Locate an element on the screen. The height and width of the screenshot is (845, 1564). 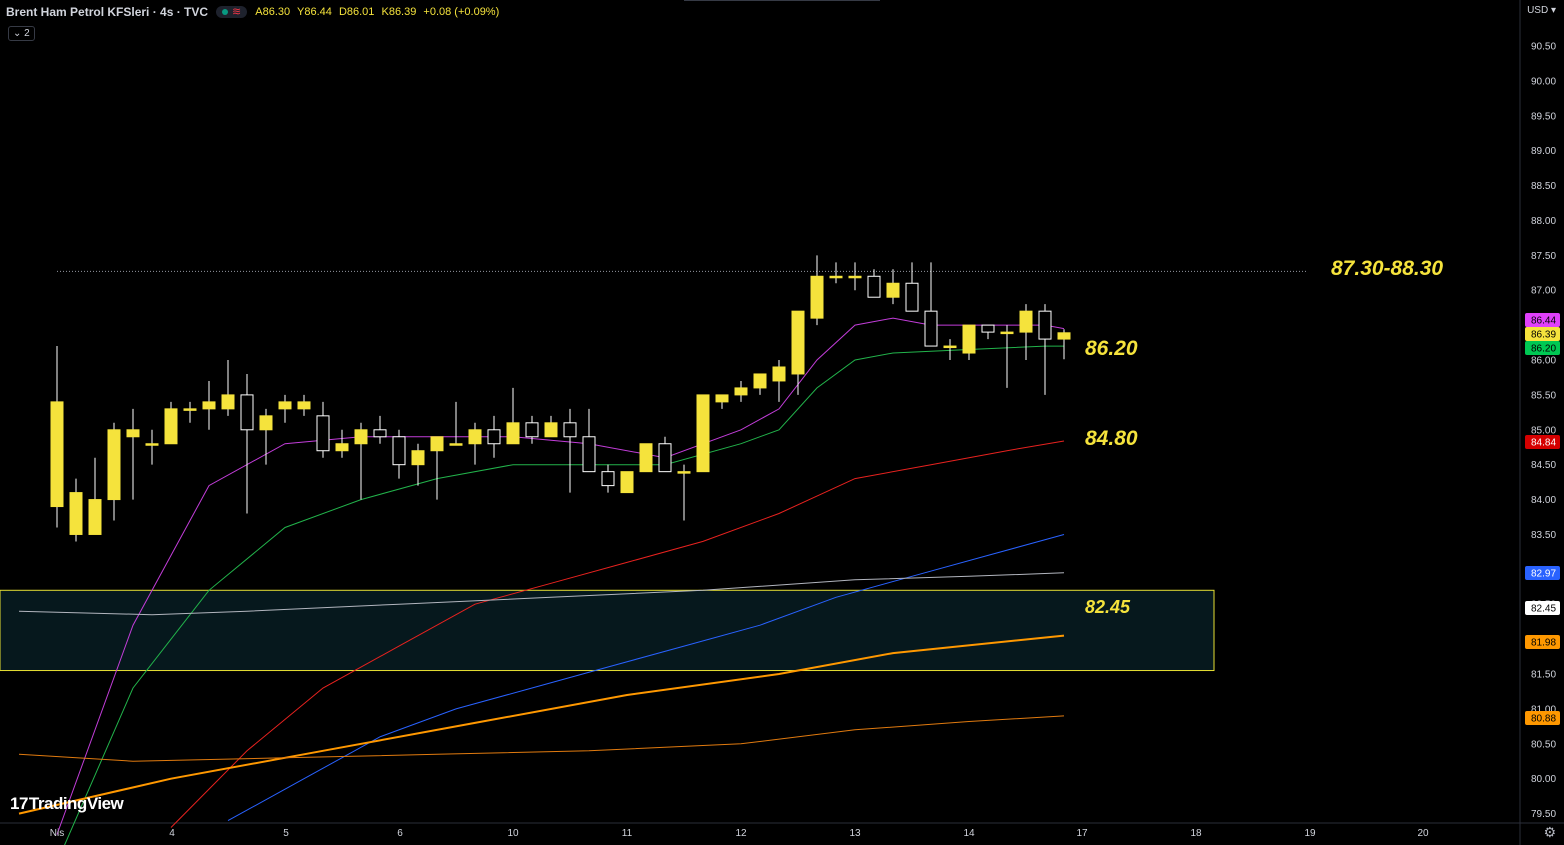
price-badge-label: 86.44 is located at coordinates (1543, 321).